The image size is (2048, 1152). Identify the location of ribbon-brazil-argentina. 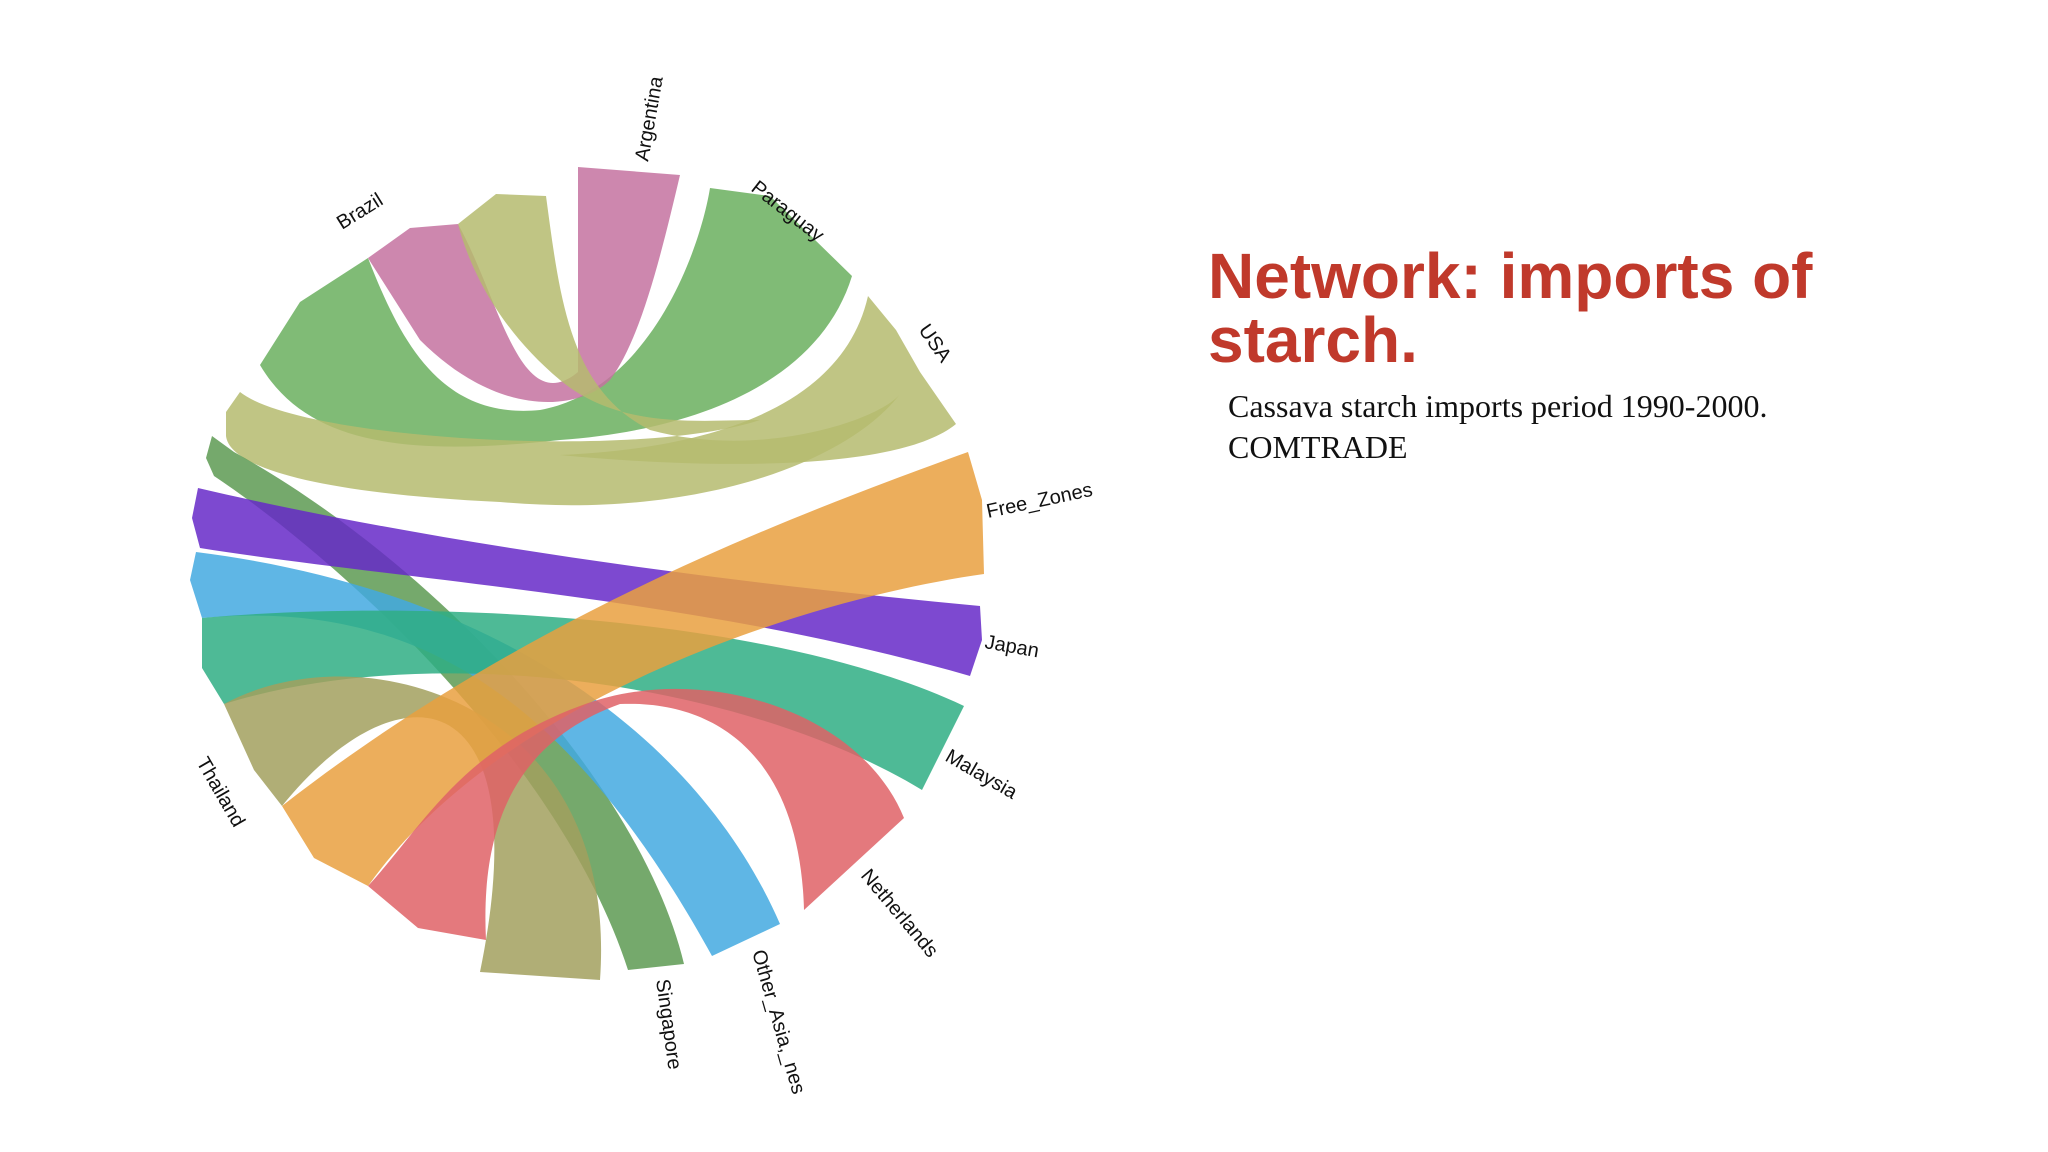
(524, 285).